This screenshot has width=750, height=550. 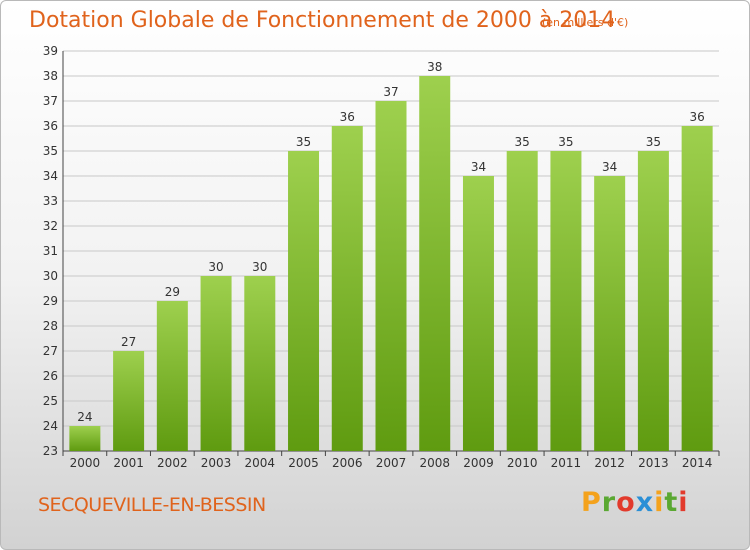 I want to click on x-tick-label: 2010, so click(x=522, y=463).